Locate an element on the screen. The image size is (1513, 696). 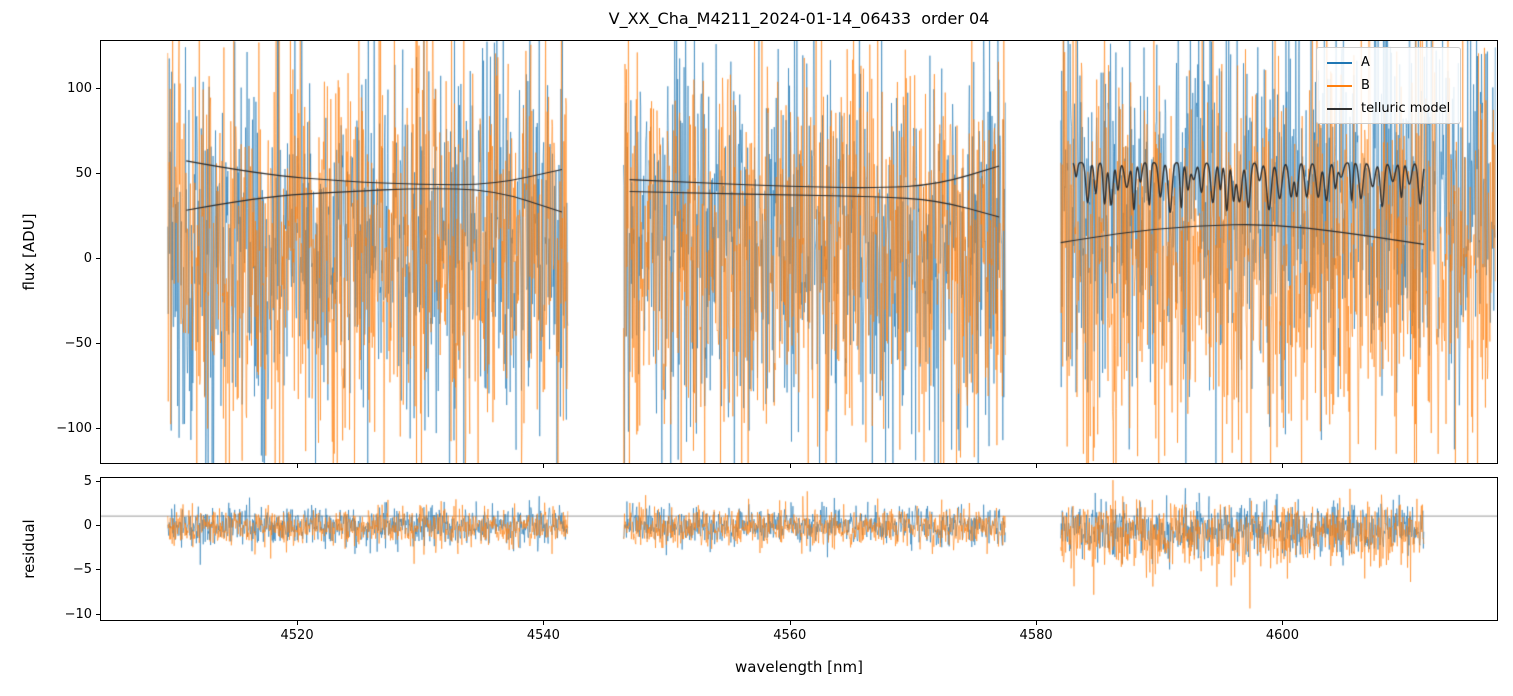
residual-y-tick-label: 0 is located at coordinates (87, 525).